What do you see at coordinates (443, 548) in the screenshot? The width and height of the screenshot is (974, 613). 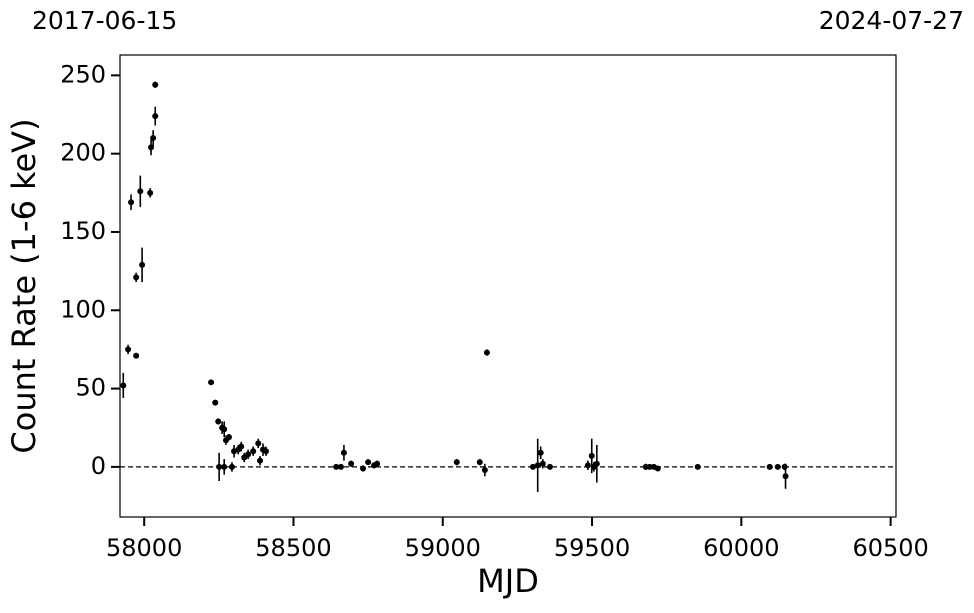 I see `x-tick-label: 59000` at bounding box center [443, 548].